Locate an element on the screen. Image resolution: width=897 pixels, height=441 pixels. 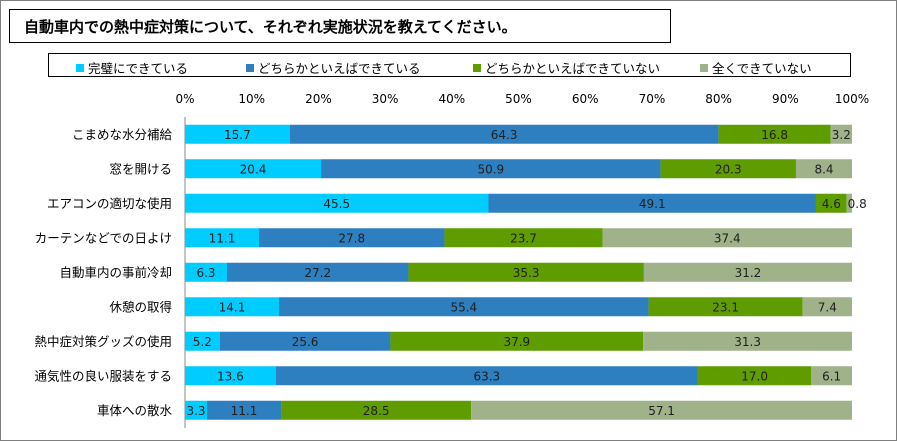
data-label: 3.3 is located at coordinates (195, 411).